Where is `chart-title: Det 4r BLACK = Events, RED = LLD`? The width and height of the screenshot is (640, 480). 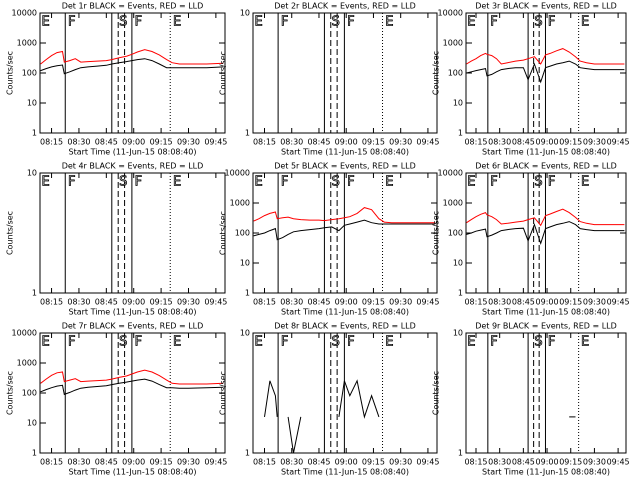 chart-title: Det 4r BLACK = Events, RED = LLD is located at coordinates (133, 166).